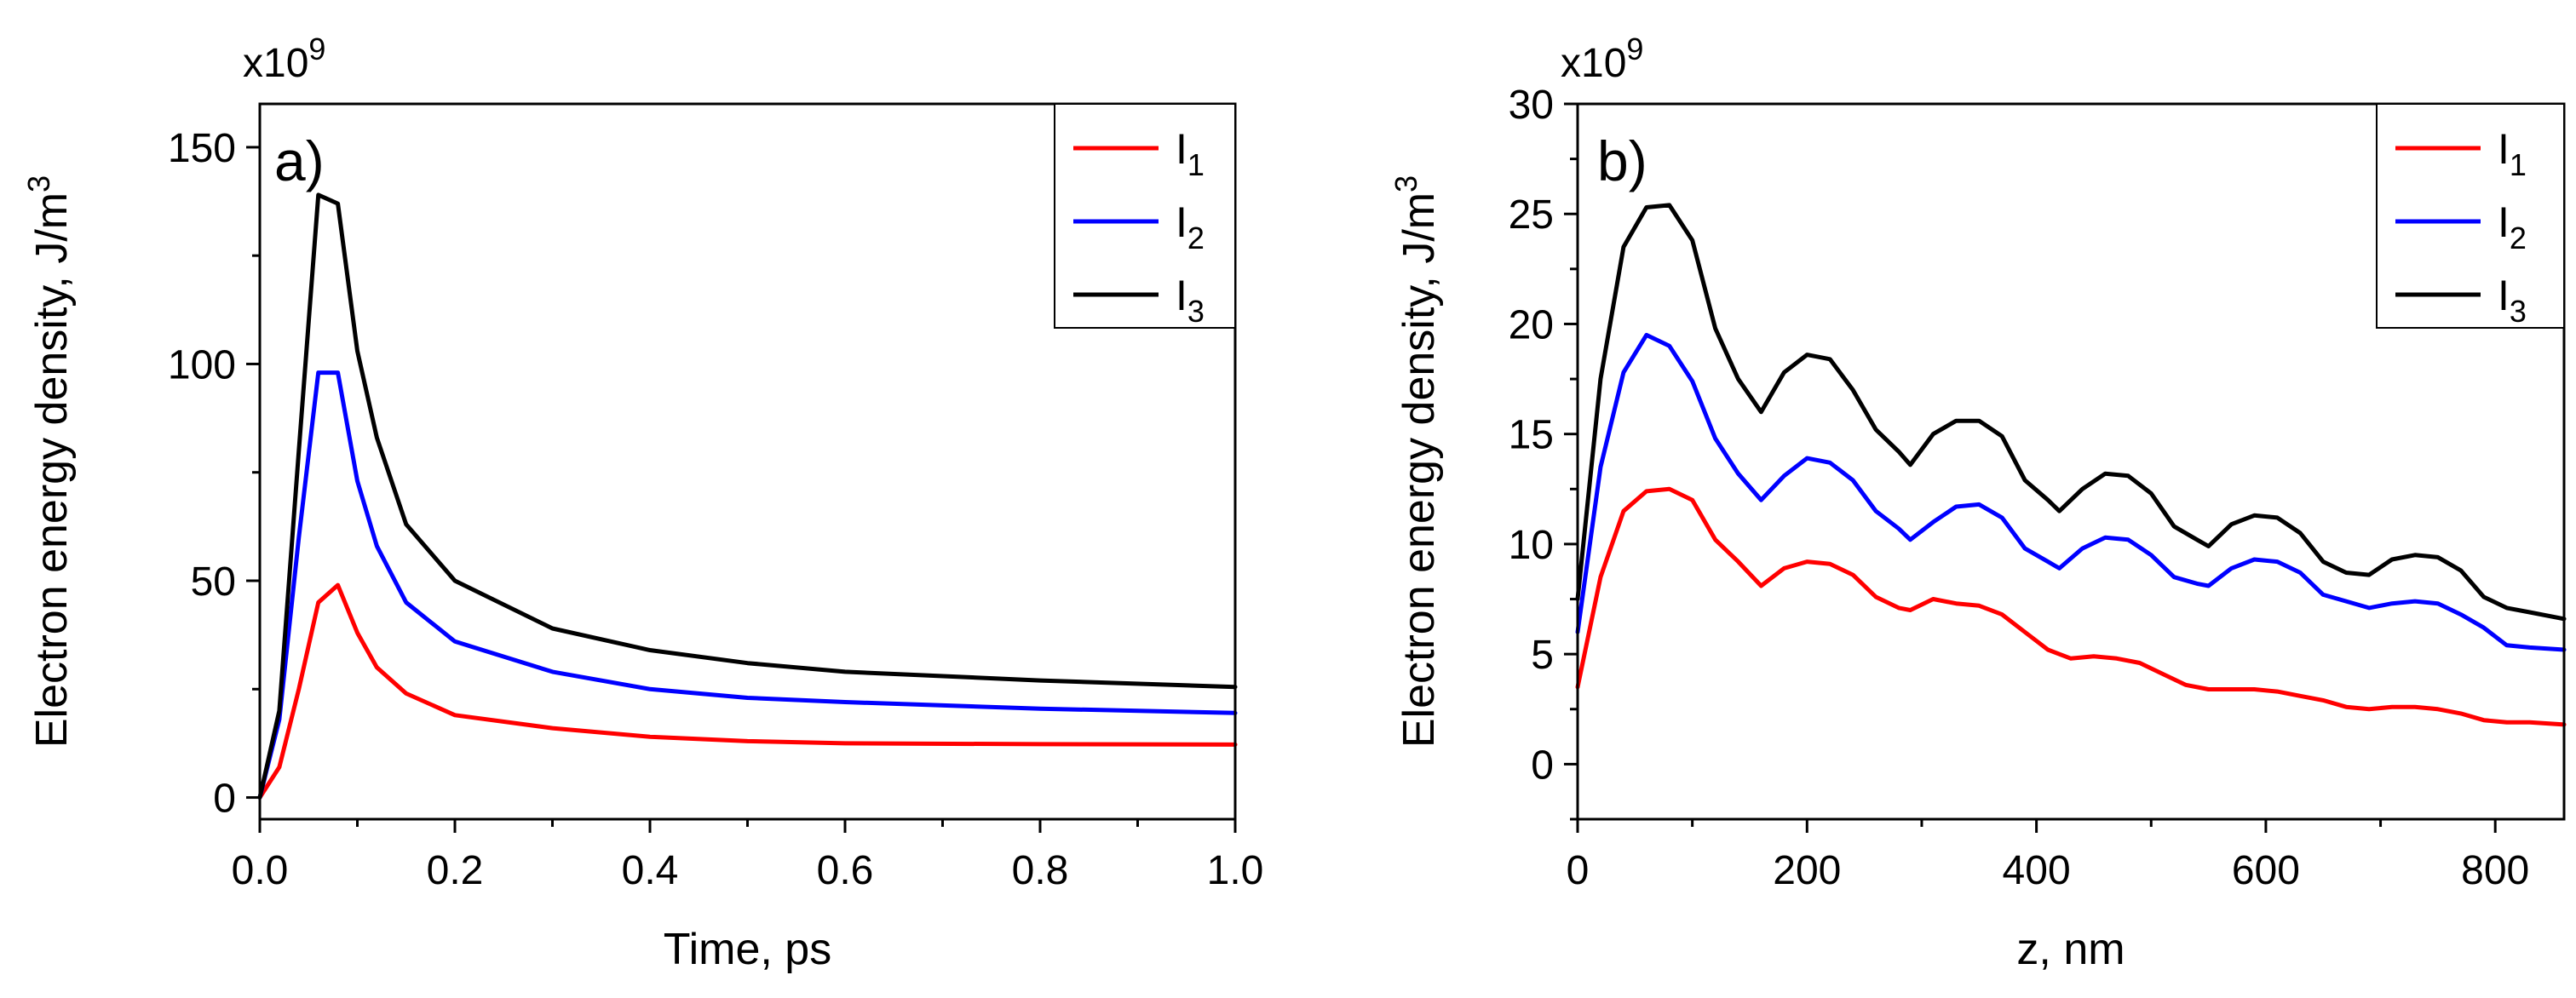  What do you see at coordinates (300, 160) in the screenshot?
I see `panel-label: a)` at bounding box center [300, 160].